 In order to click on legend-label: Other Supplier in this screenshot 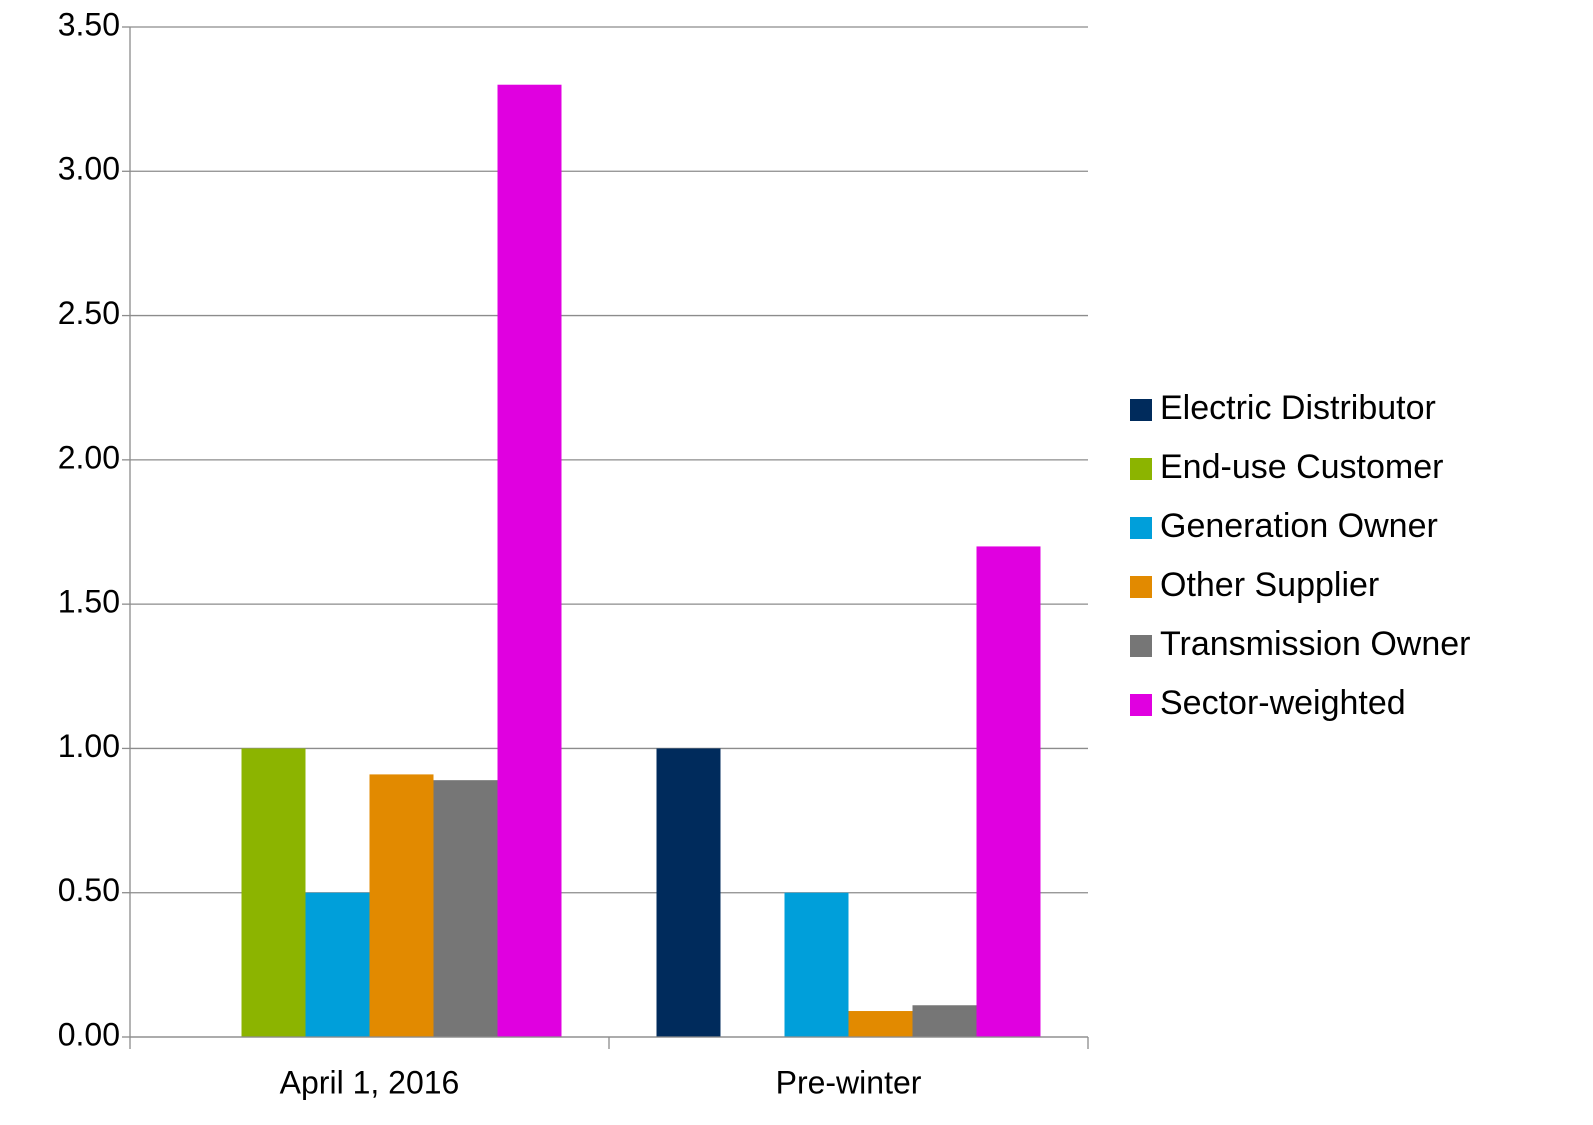, I will do `click(1269, 585)`.